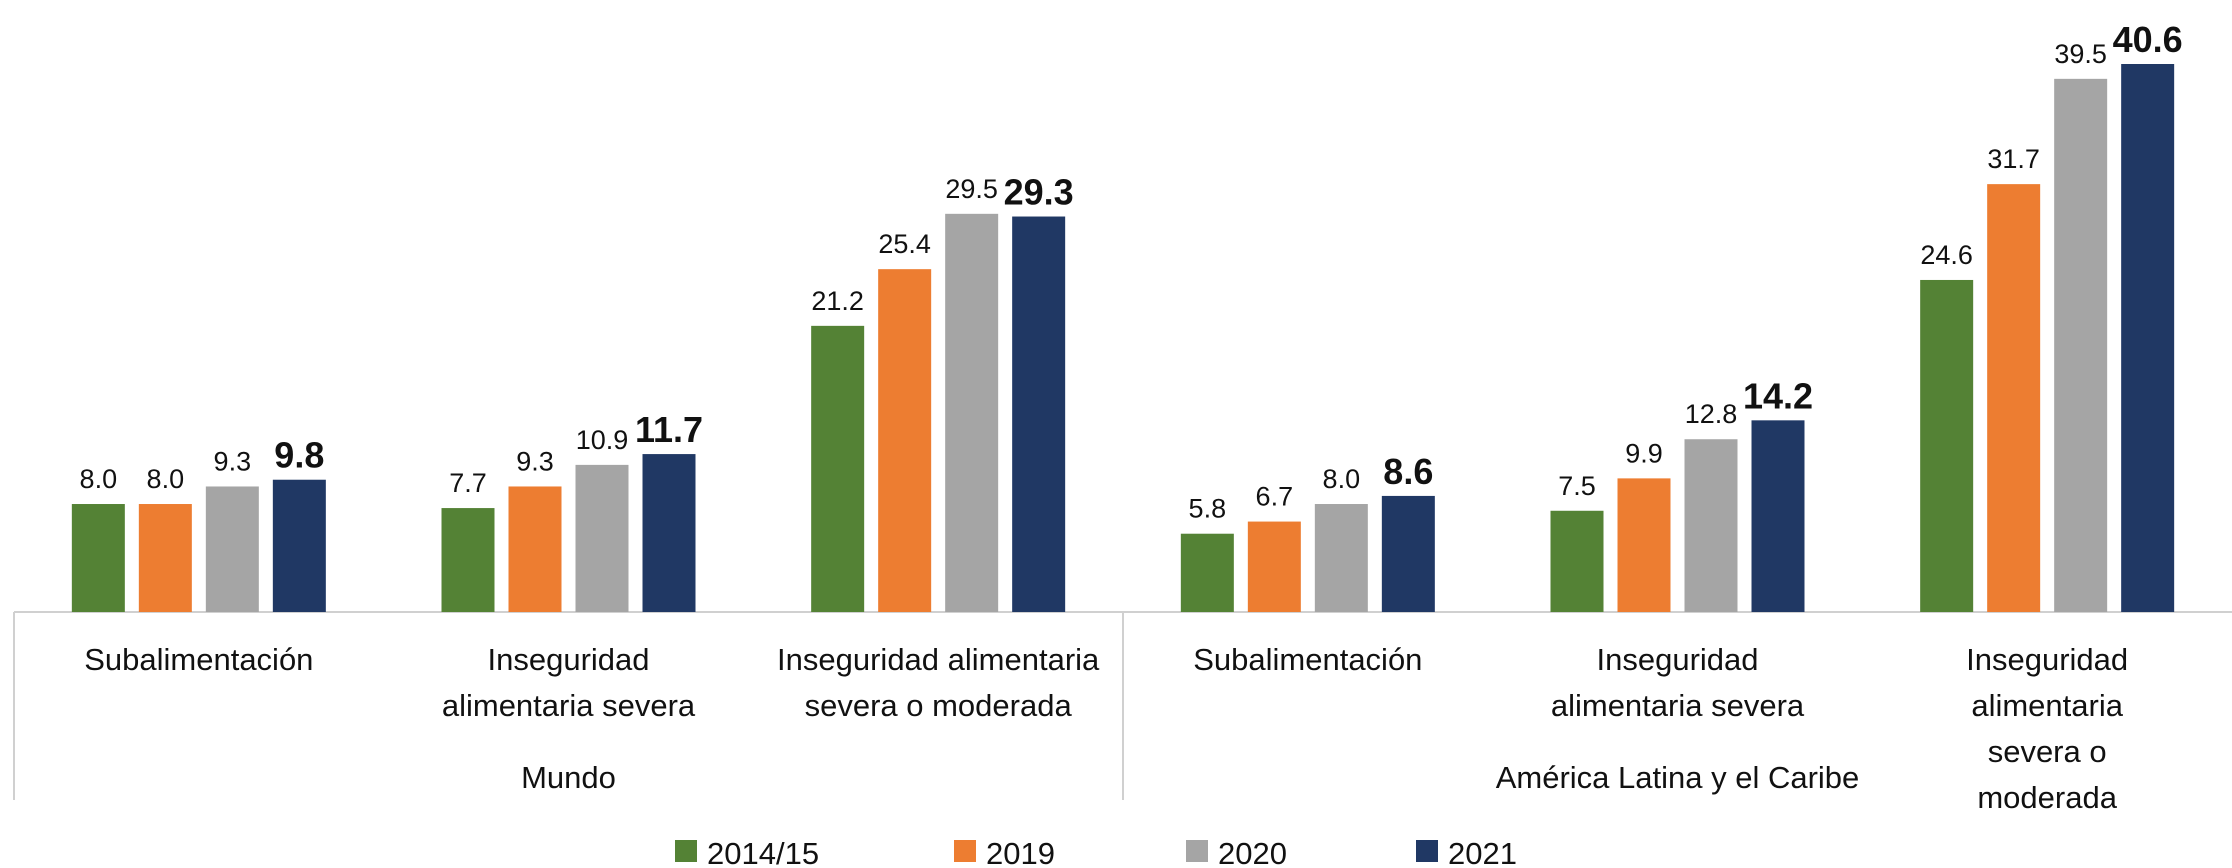 The image size is (2232, 868). I want to click on group-label: Mundo, so click(568, 777).